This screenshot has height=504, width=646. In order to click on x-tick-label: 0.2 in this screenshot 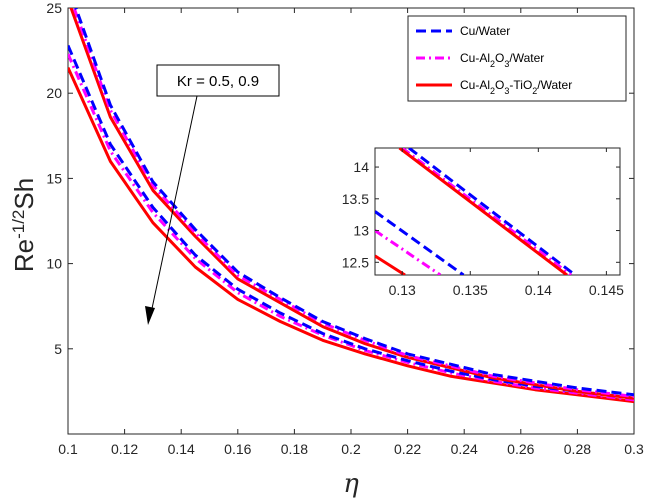, I will do `click(351, 449)`.